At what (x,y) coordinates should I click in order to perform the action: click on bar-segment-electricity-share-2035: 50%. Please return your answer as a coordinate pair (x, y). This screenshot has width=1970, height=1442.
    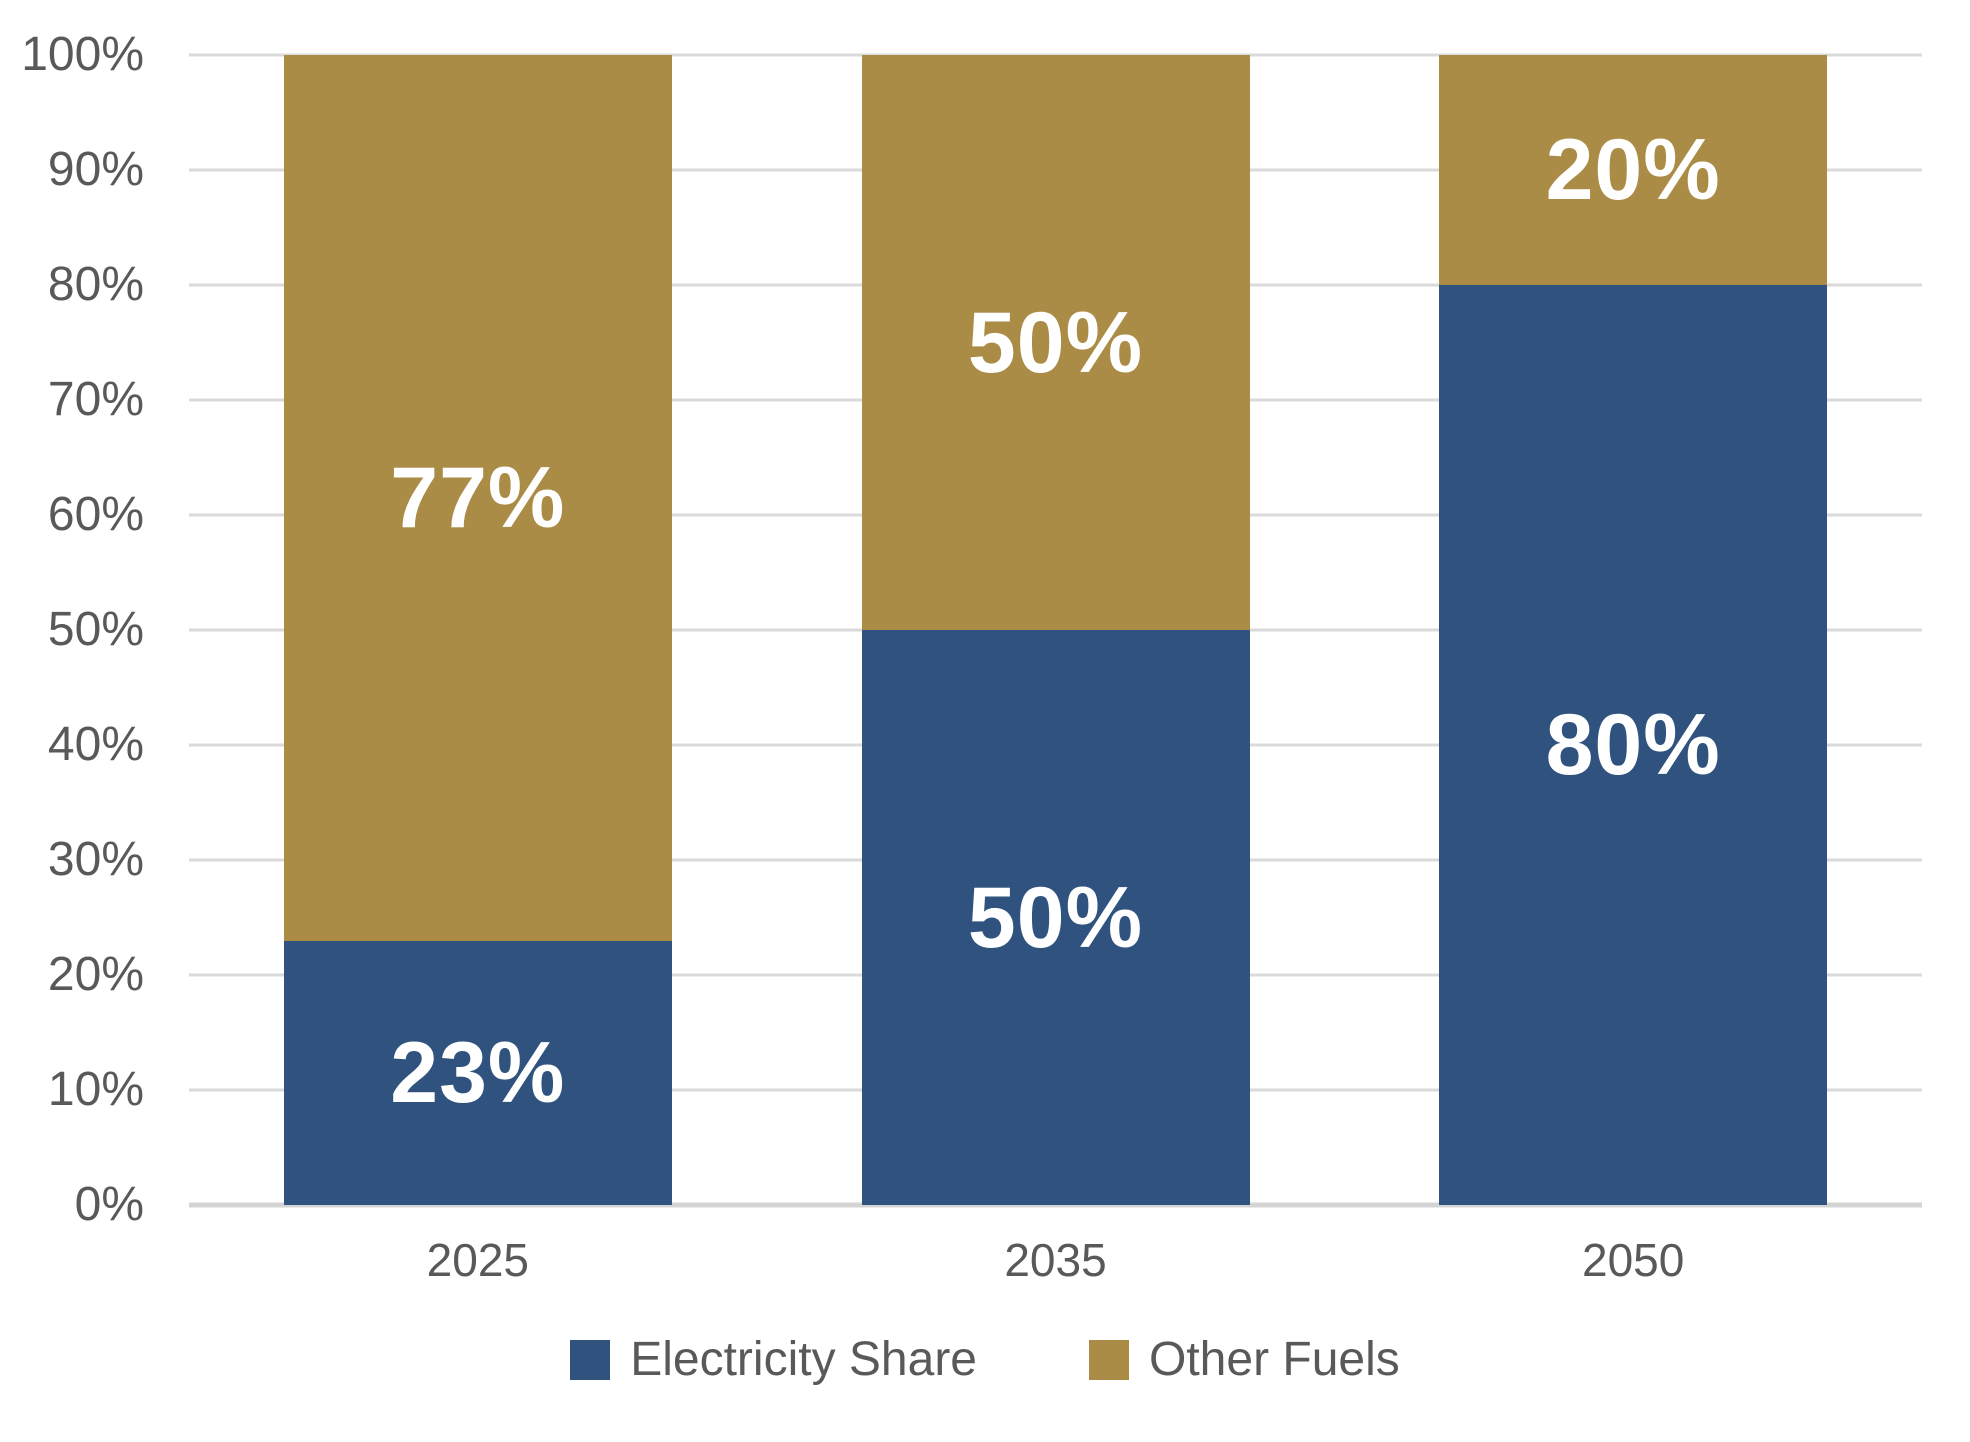
    Looking at the image, I should click on (1055, 917).